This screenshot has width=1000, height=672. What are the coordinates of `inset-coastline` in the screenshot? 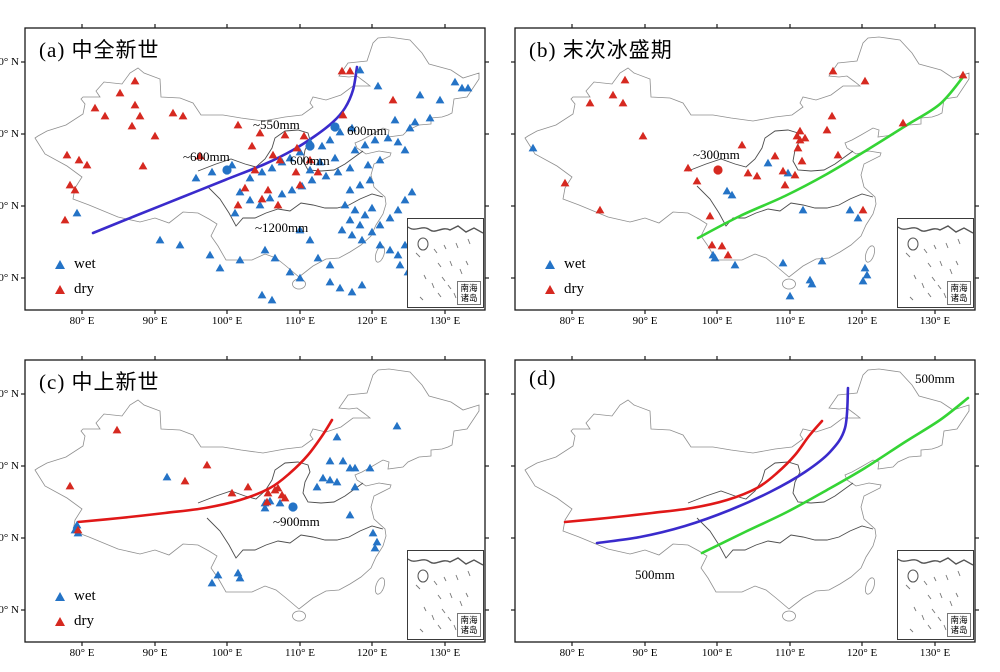 It's located at (445, 561).